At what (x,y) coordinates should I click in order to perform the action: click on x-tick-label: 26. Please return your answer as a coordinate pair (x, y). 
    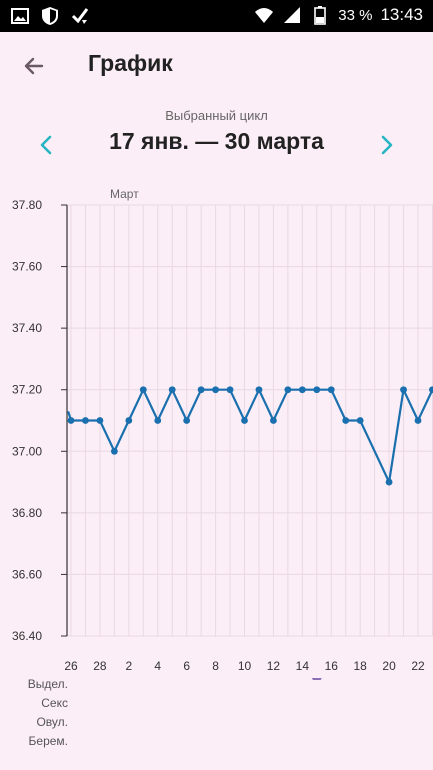
    Looking at the image, I should click on (71, 666).